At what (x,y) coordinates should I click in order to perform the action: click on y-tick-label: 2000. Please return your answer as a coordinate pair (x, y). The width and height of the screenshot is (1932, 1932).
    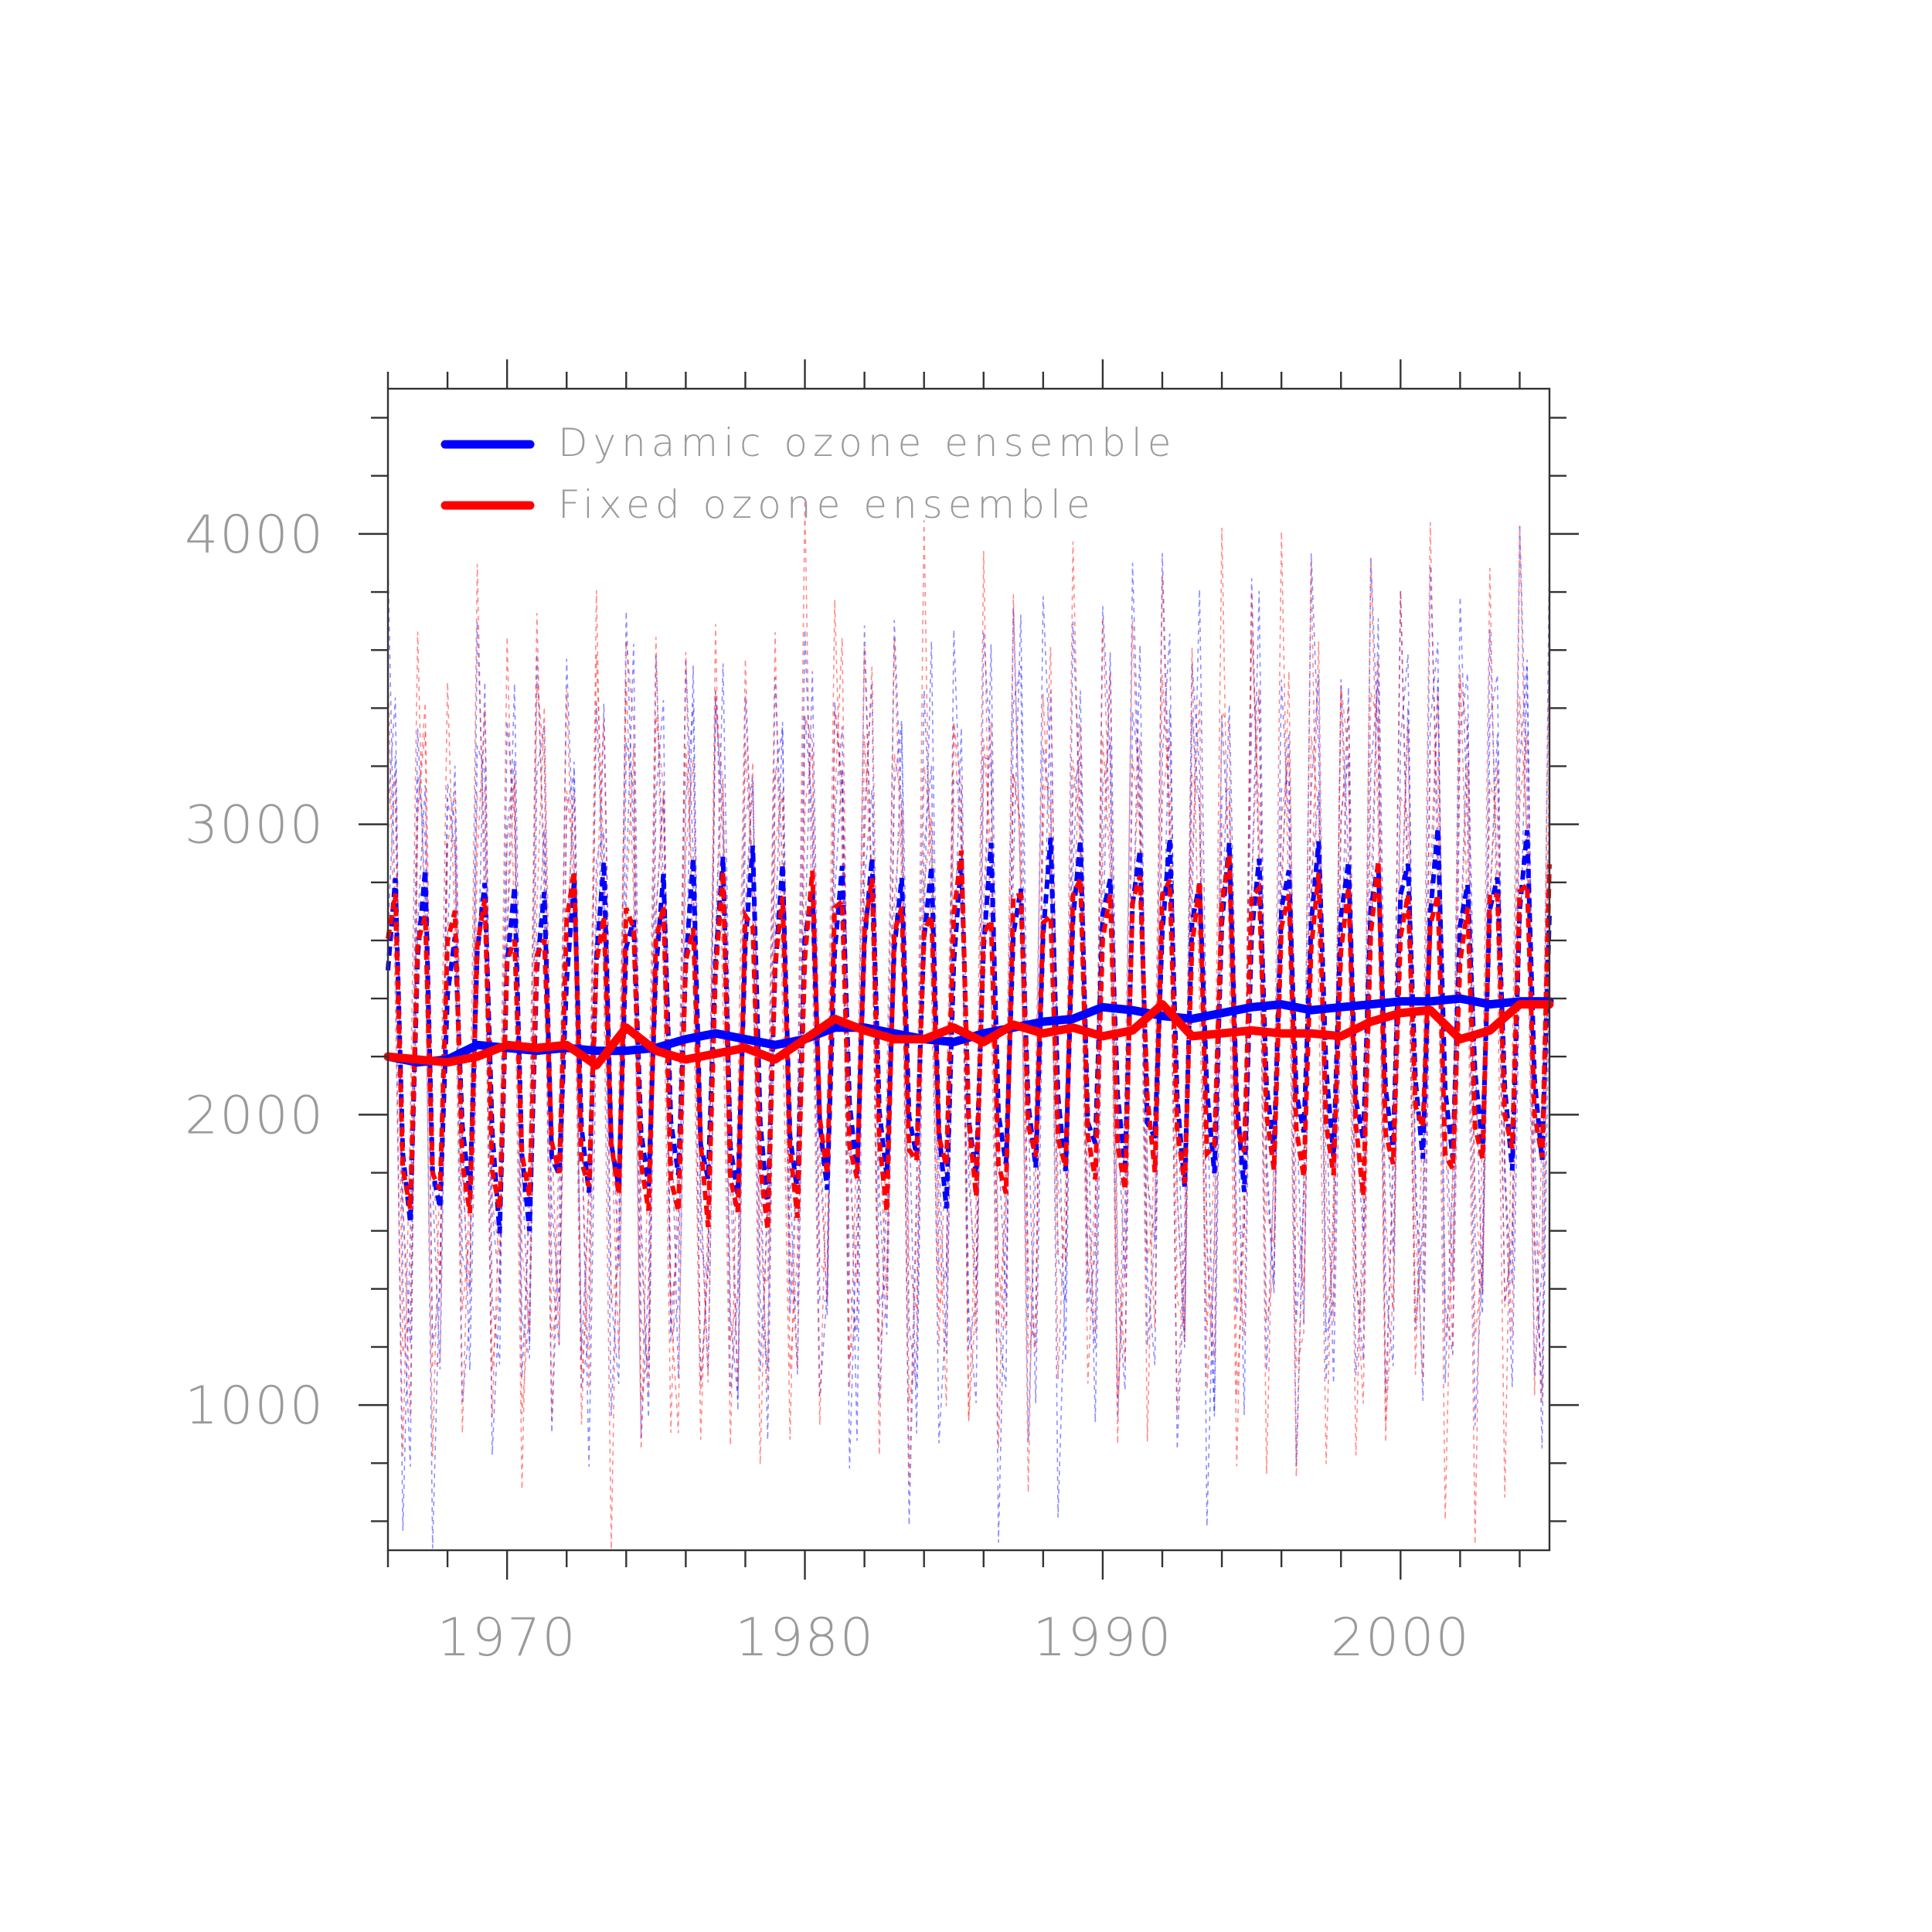
    Looking at the image, I should click on (255, 1115).